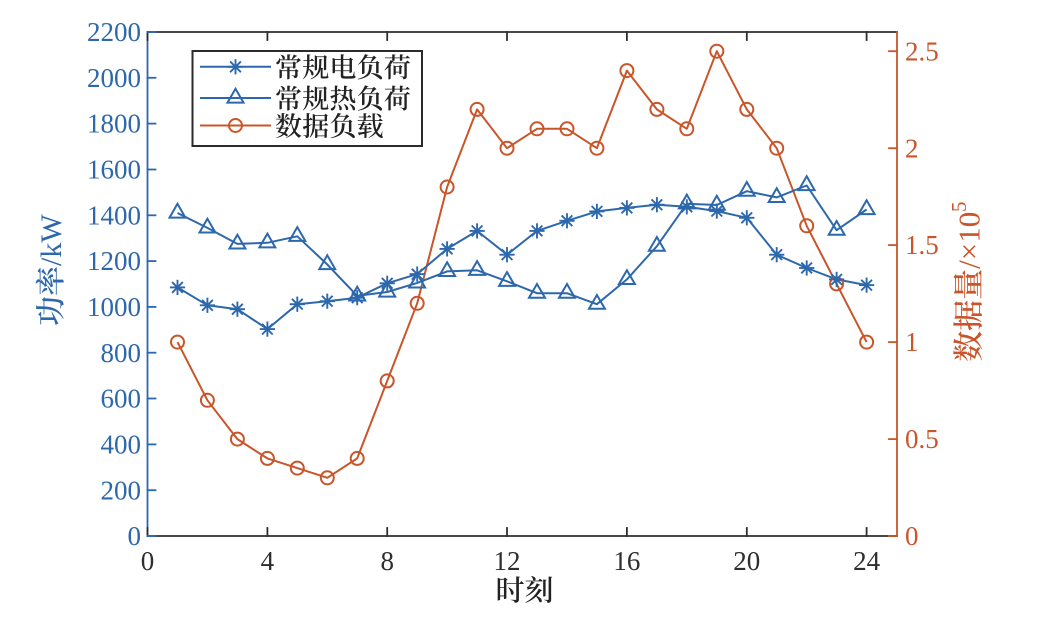  I want to click on svg-text: 400, so click(121, 445).